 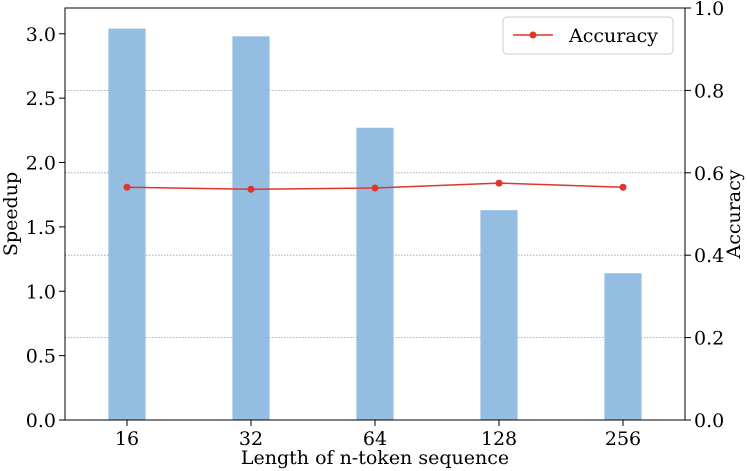 What do you see at coordinates (41, 99) in the screenshot?
I see `left-tick-label: 2.5` at bounding box center [41, 99].